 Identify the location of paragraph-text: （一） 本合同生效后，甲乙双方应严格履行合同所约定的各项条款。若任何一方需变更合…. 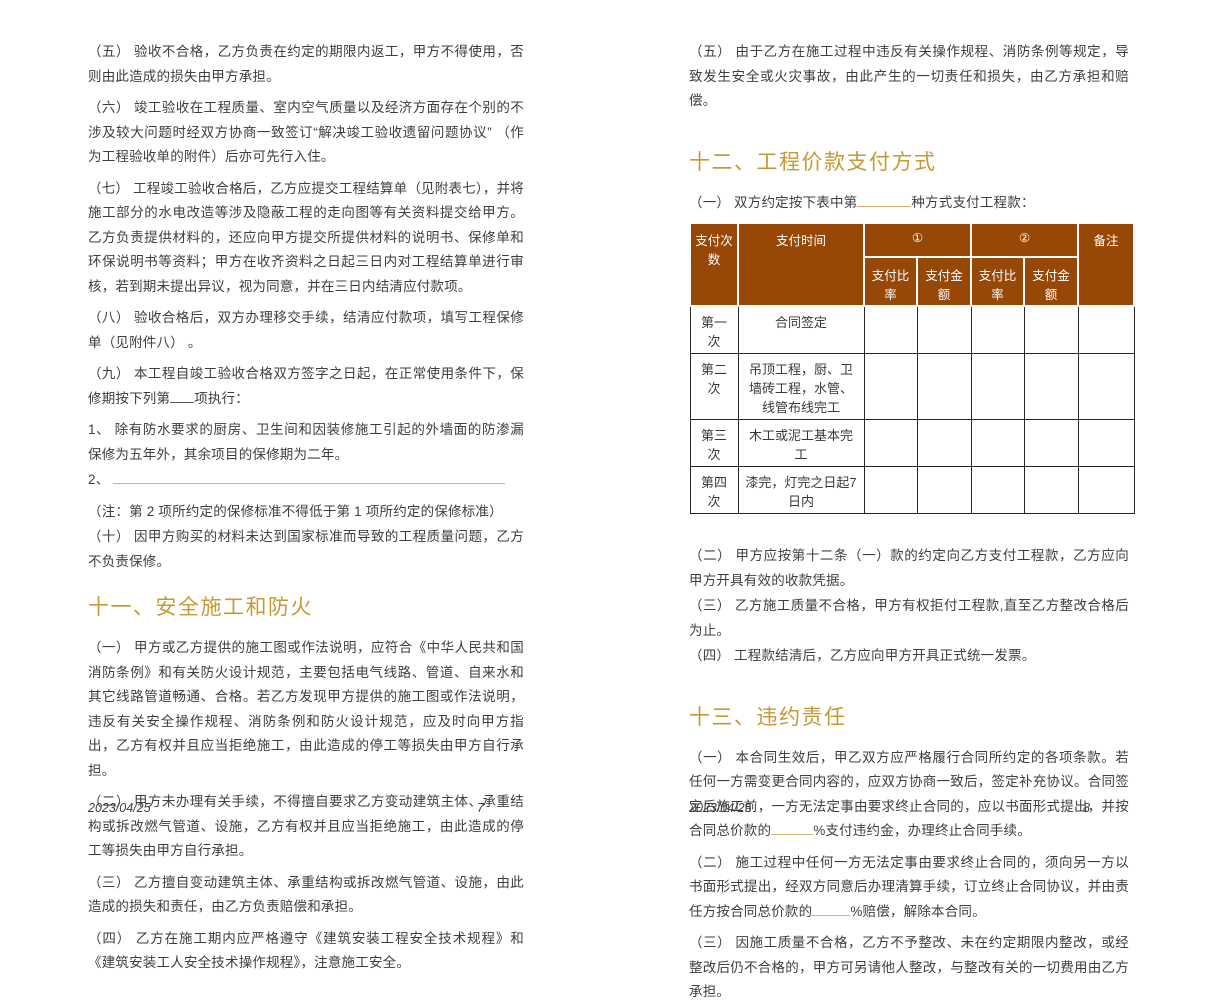
(909, 794).